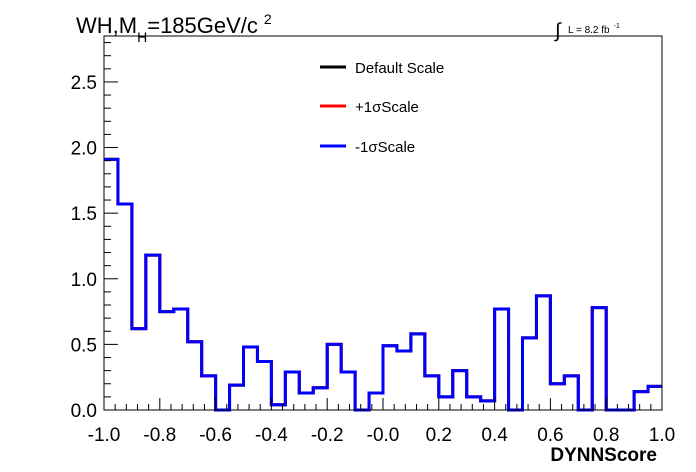 This screenshot has width=696, height=472. What do you see at coordinates (387, 107) in the screenshot?
I see `legend-label: +1σScale` at bounding box center [387, 107].